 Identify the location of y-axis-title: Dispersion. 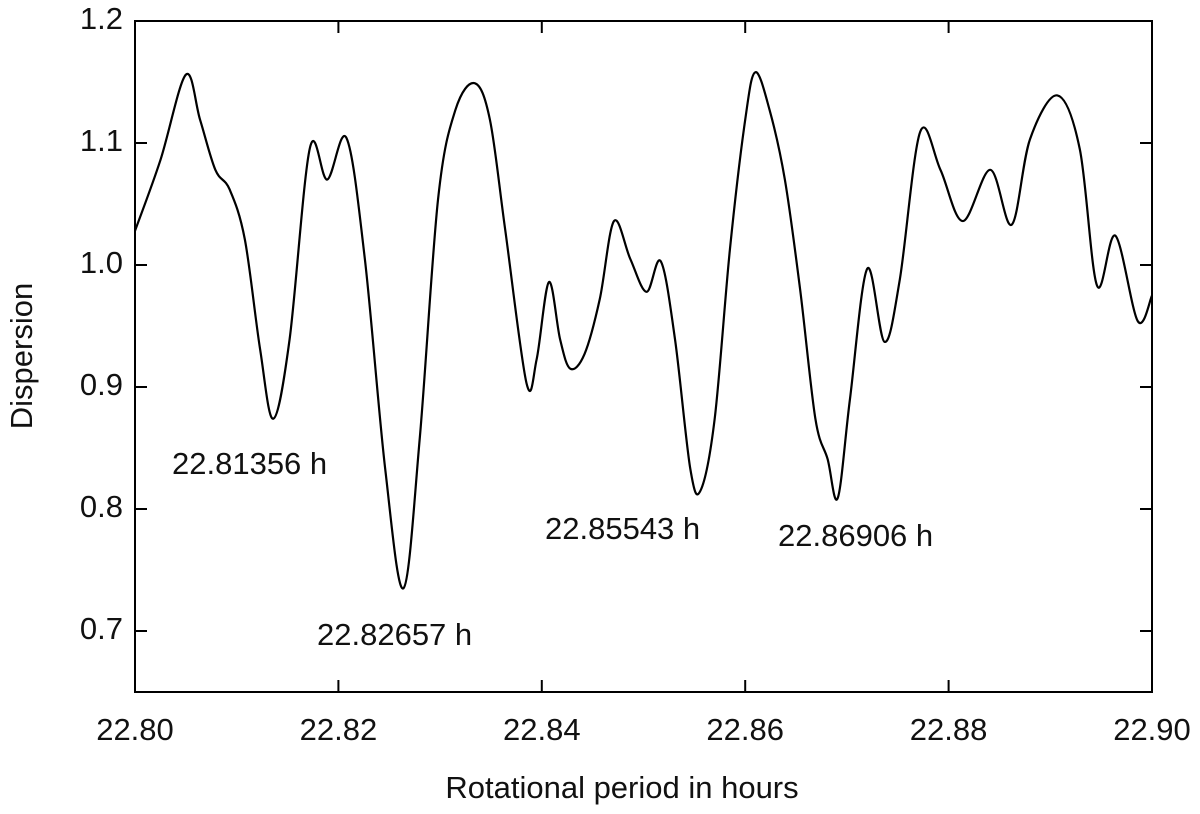
(21, 356).